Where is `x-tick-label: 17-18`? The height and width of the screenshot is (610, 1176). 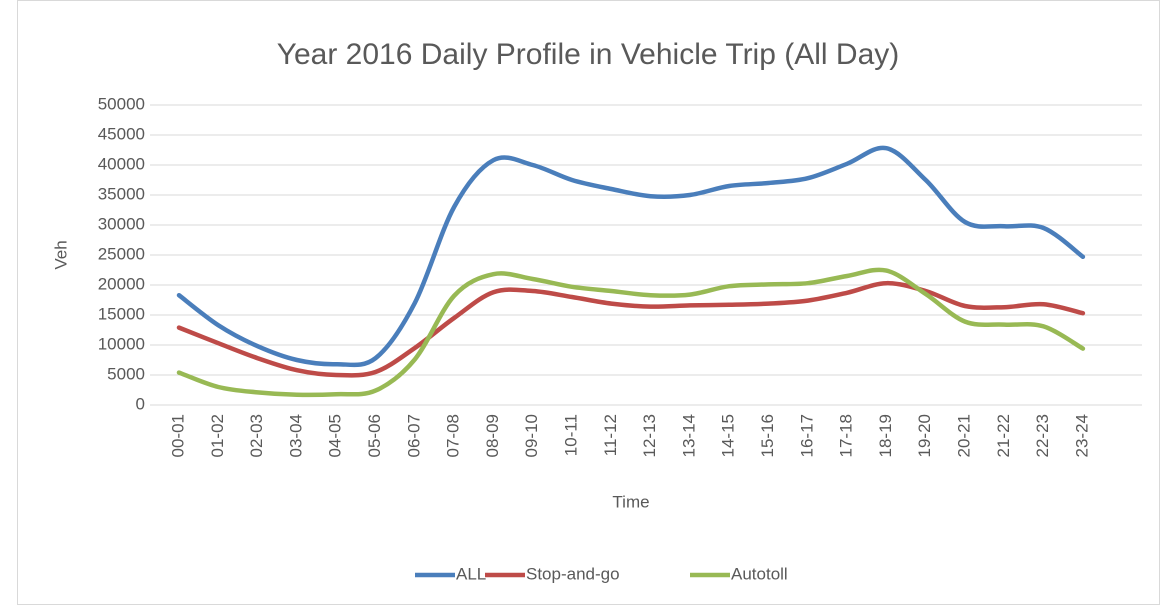 x-tick-label: 17-18 is located at coordinates (846, 435).